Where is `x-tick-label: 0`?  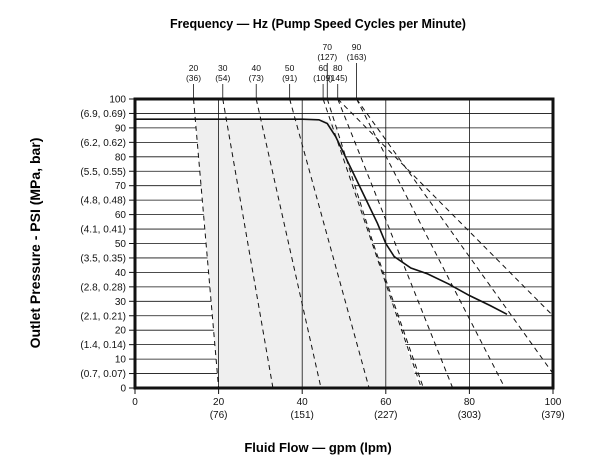
x-tick-label: 0 is located at coordinates (135, 402).